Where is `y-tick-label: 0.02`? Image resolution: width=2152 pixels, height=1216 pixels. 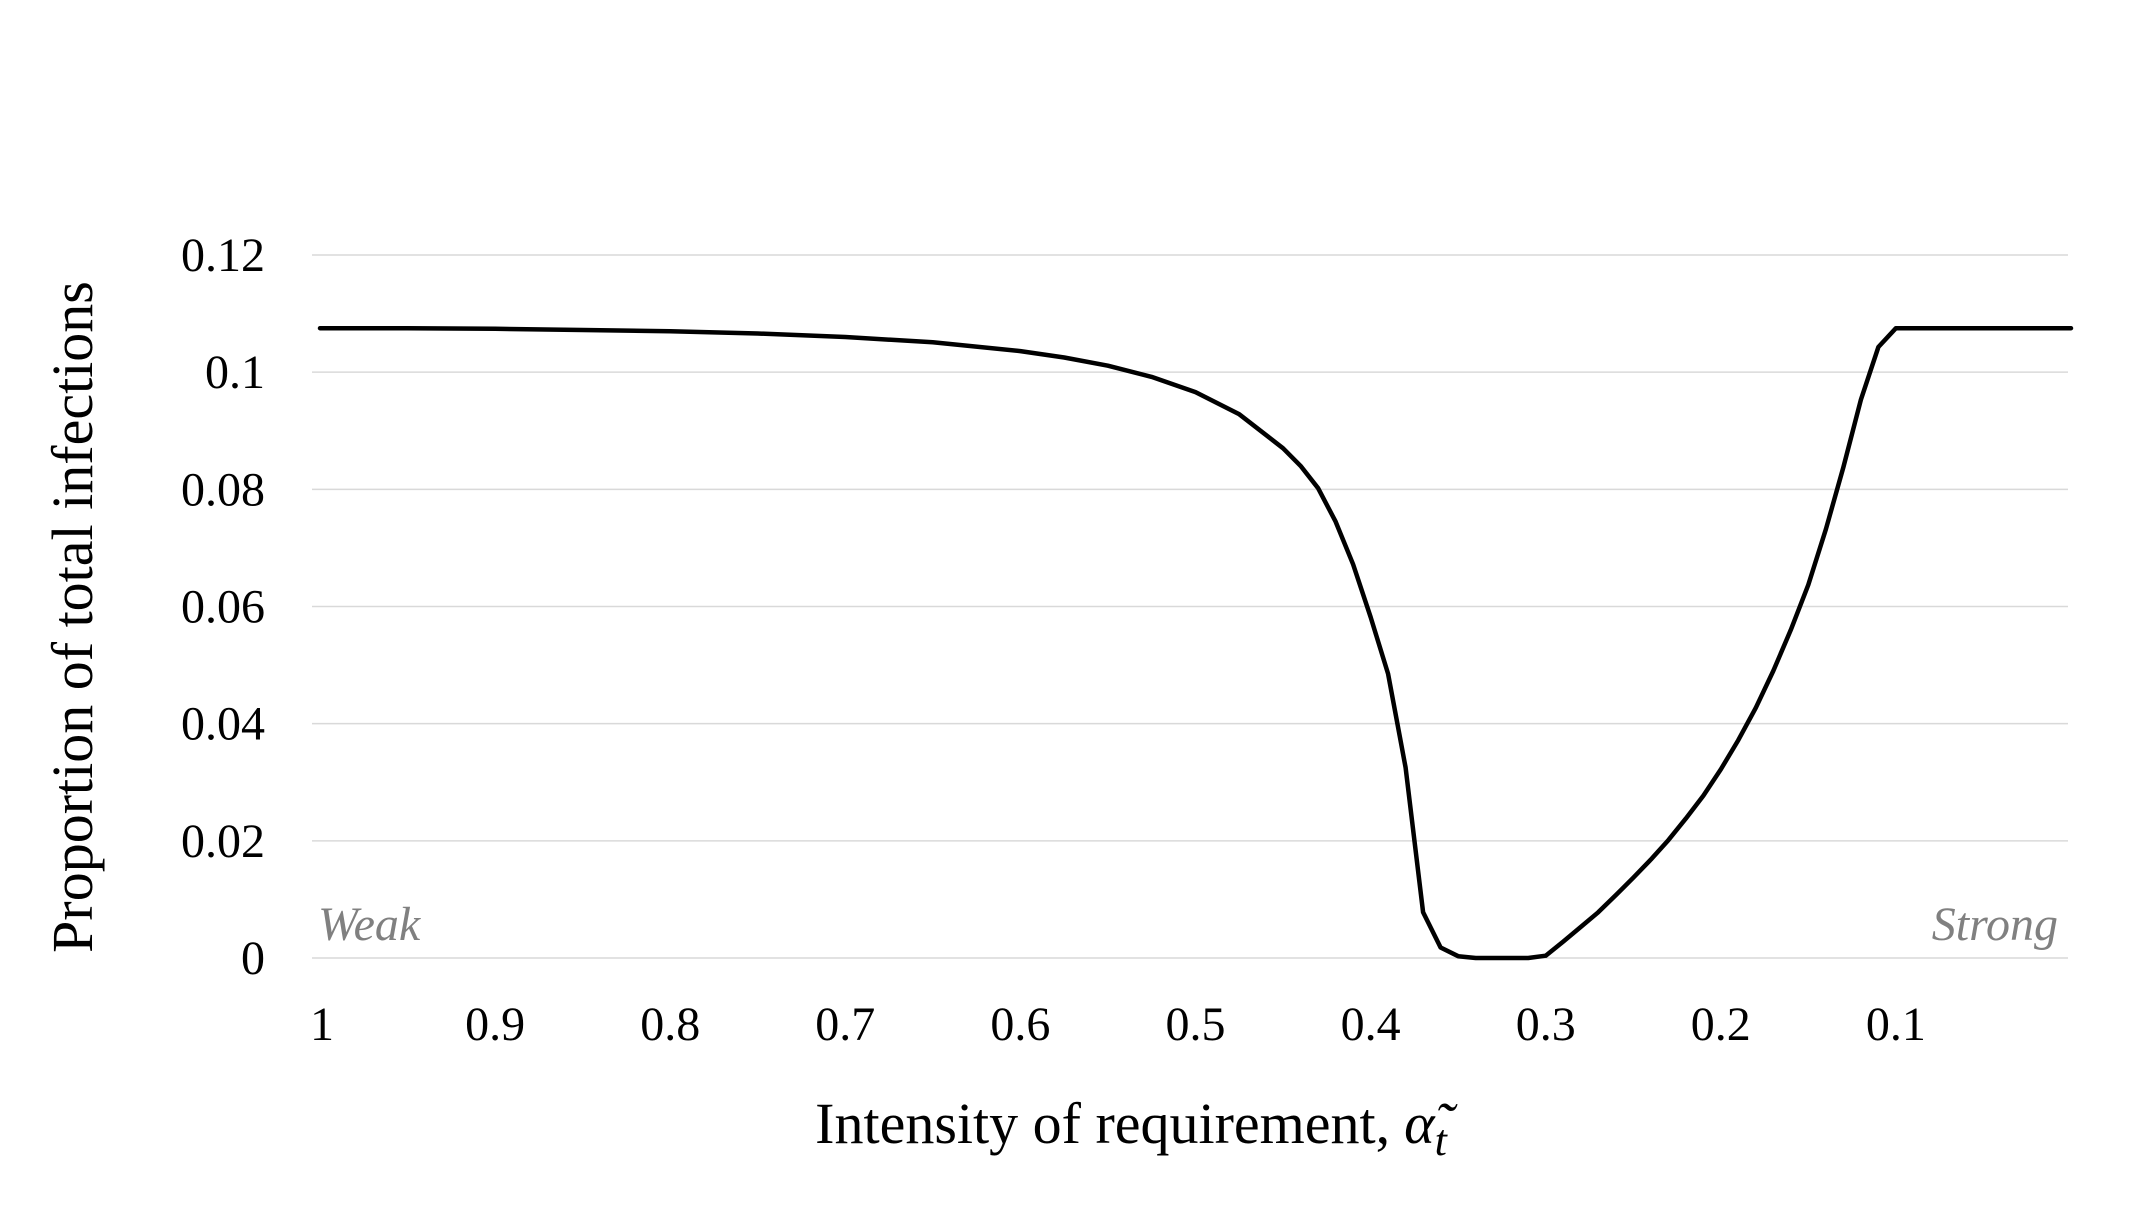 y-tick-label: 0.02 is located at coordinates (223, 841).